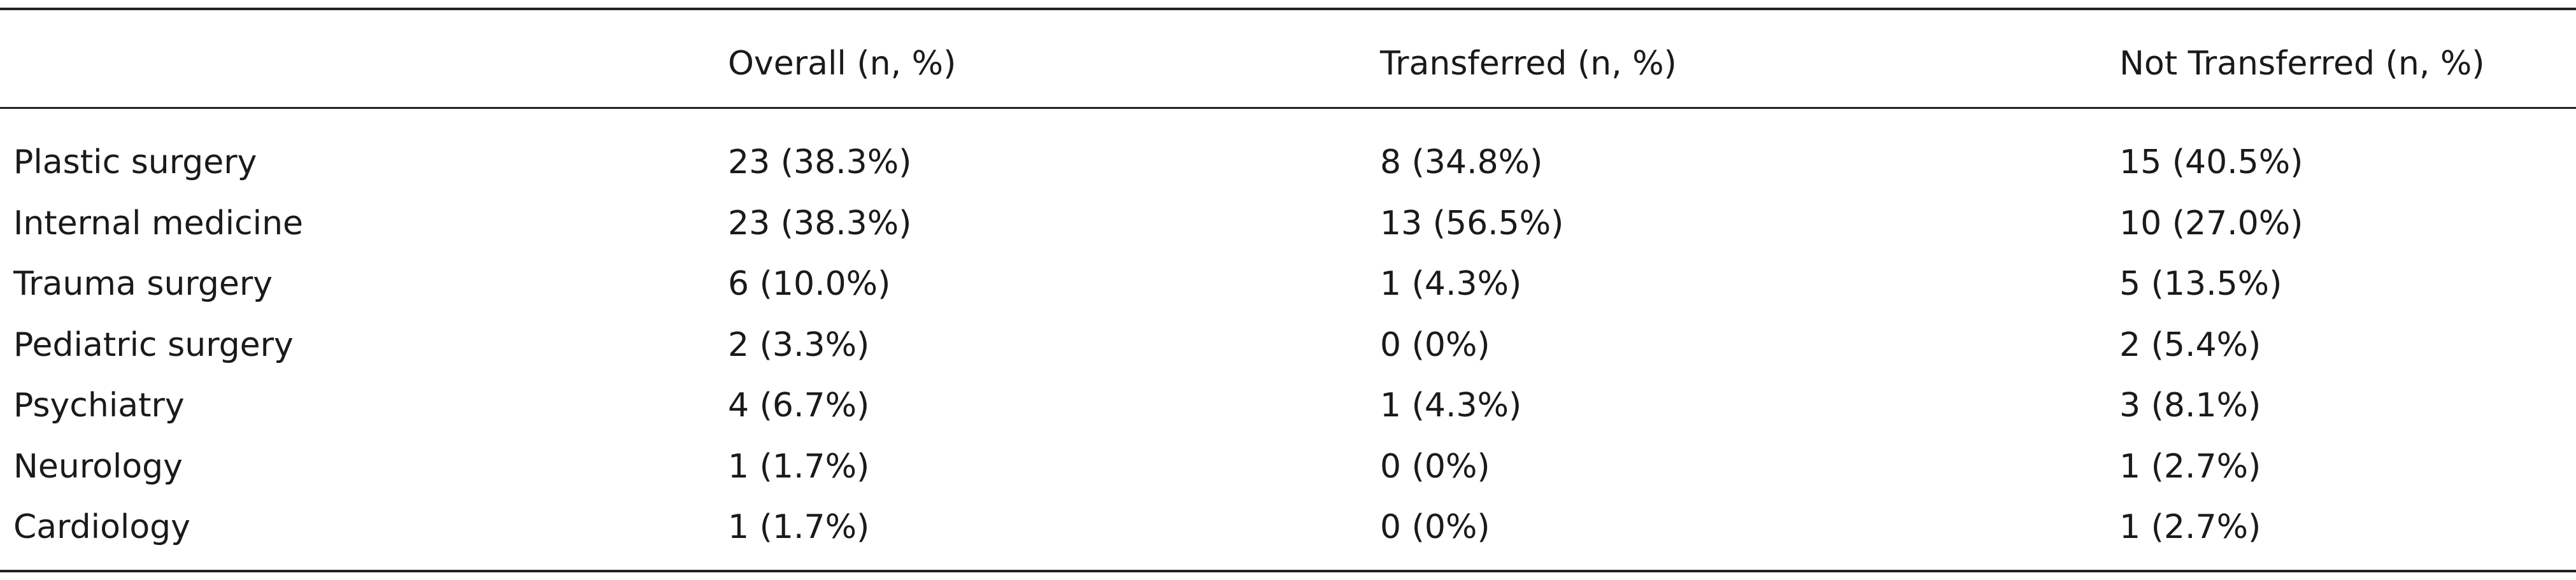 This screenshot has width=2576, height=580. I want to click on row-label: Trauma surgery, so click(143, 284).